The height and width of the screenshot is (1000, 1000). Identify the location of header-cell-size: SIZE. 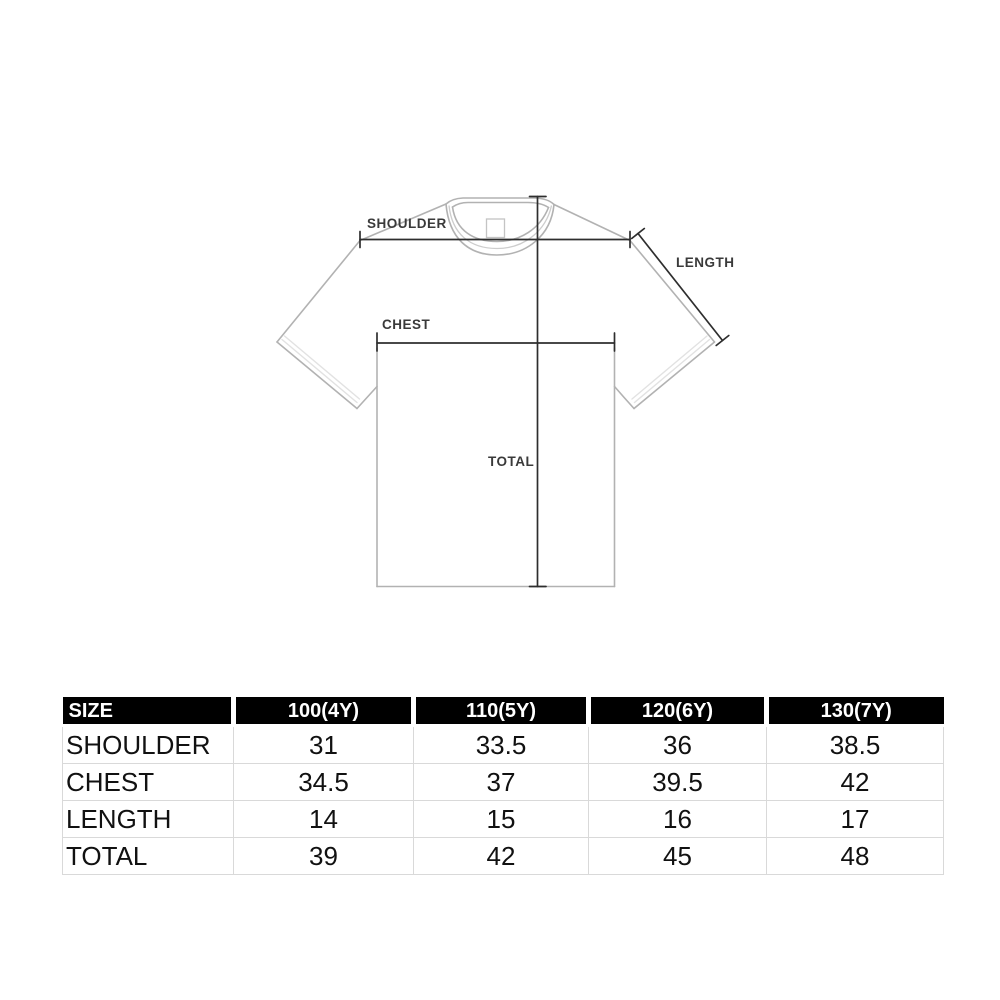
(149, 712).